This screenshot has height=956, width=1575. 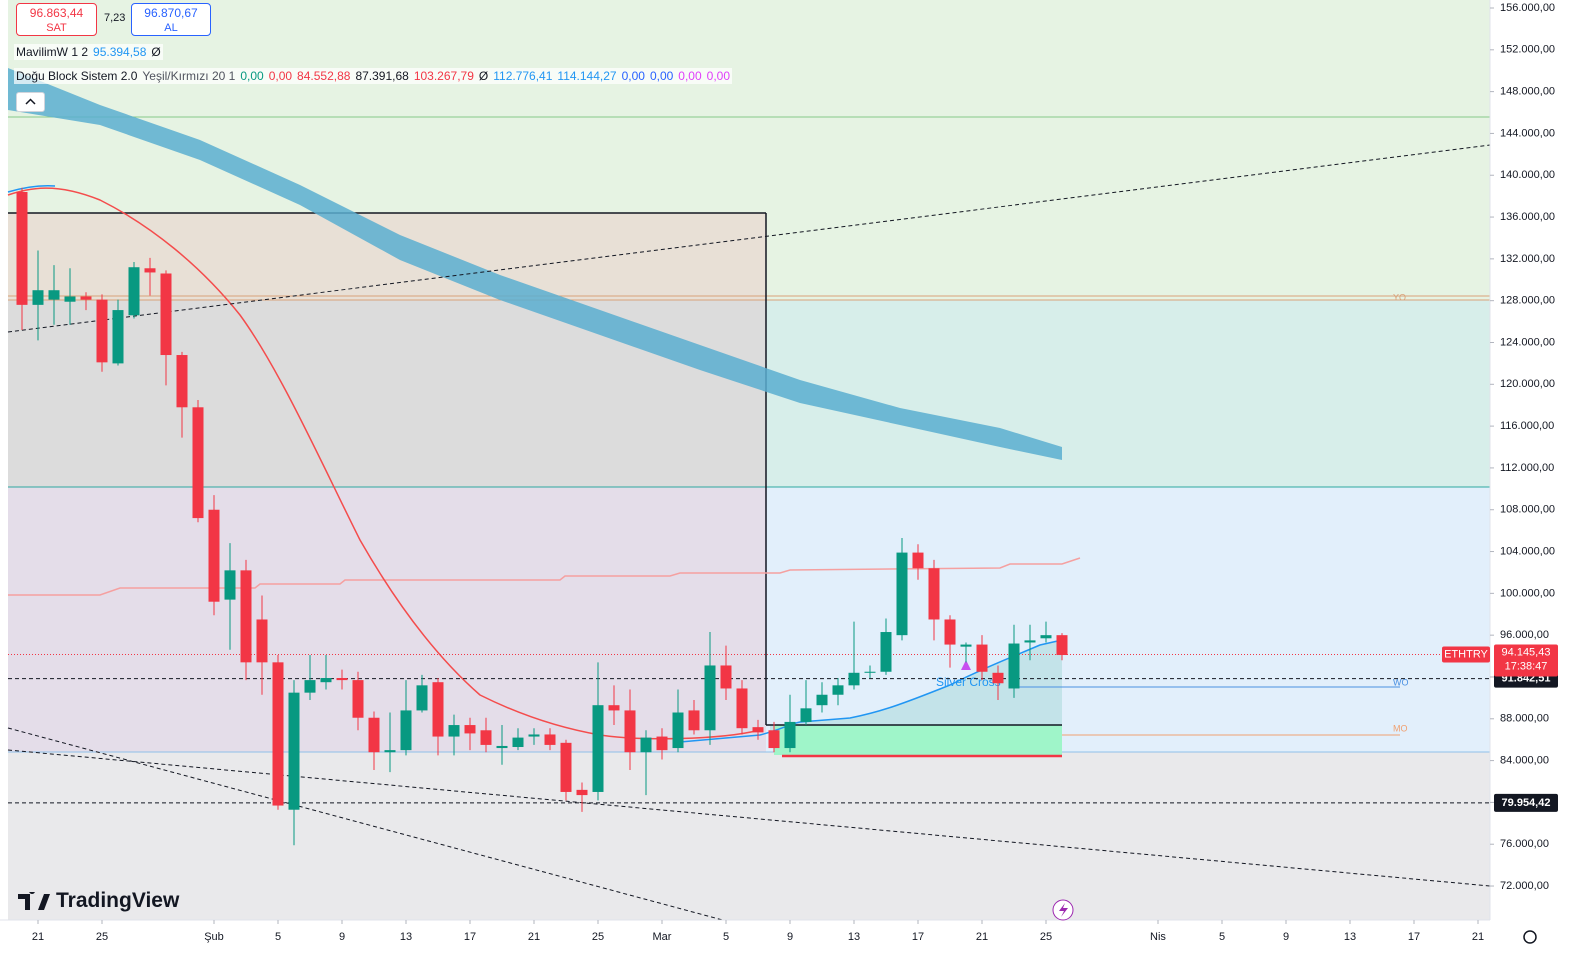 I want to click on y-tick-label: 112.000,00, so click(x=1527, y=468).